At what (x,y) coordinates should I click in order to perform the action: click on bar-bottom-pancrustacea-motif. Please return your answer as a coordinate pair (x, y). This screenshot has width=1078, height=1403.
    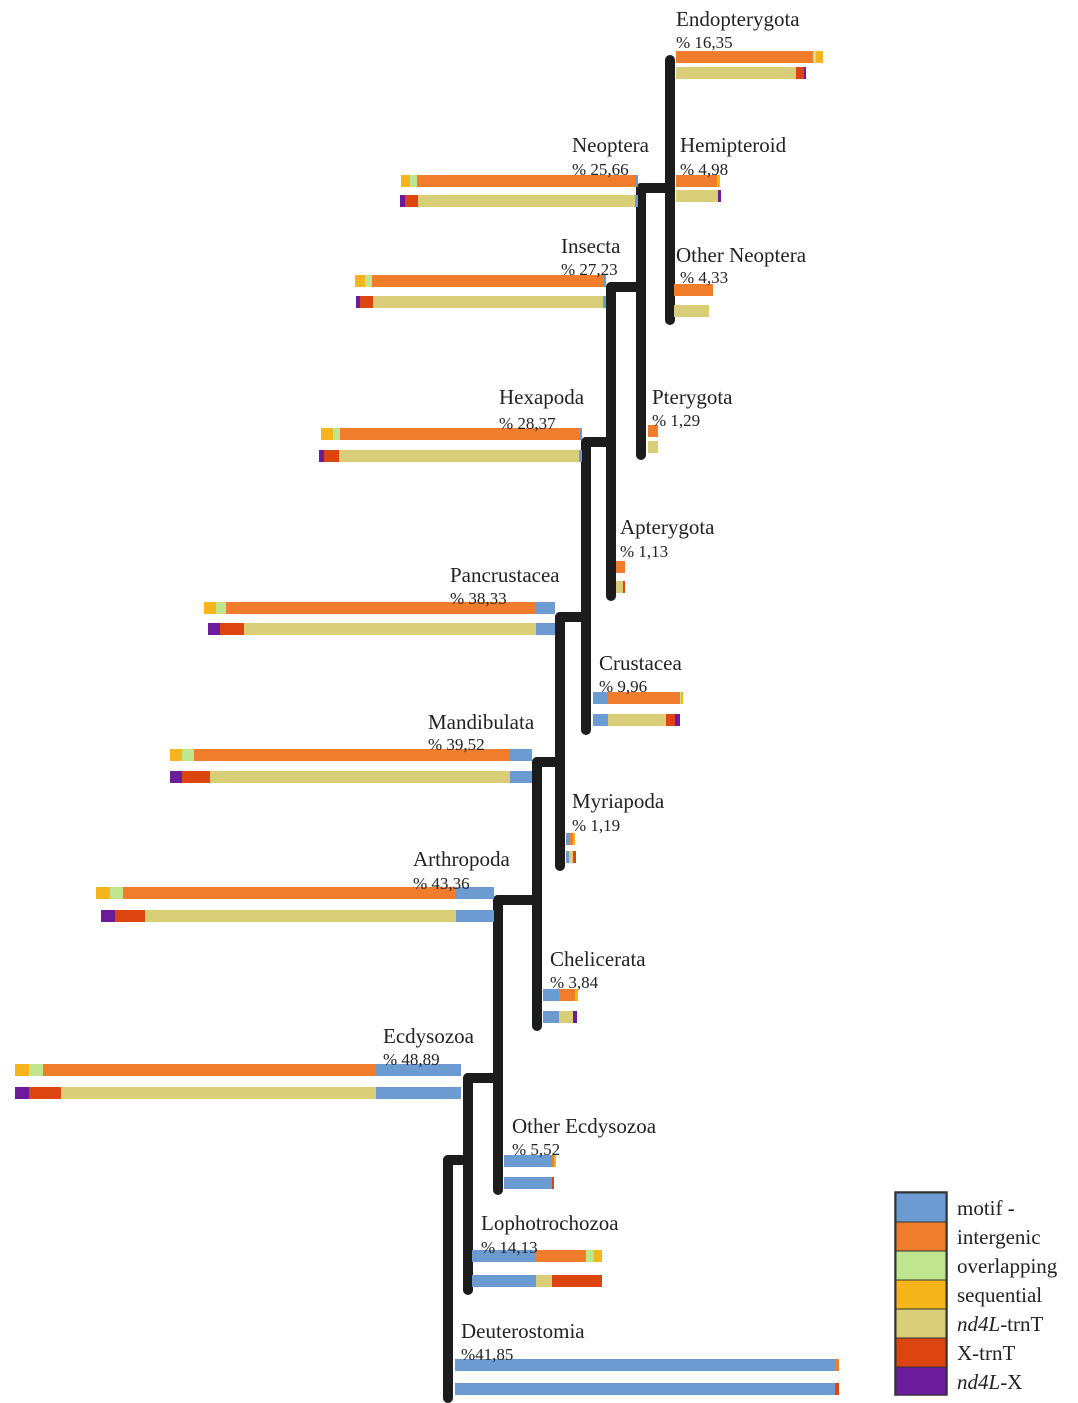
    Looking at the image, I should click on (545, 629).